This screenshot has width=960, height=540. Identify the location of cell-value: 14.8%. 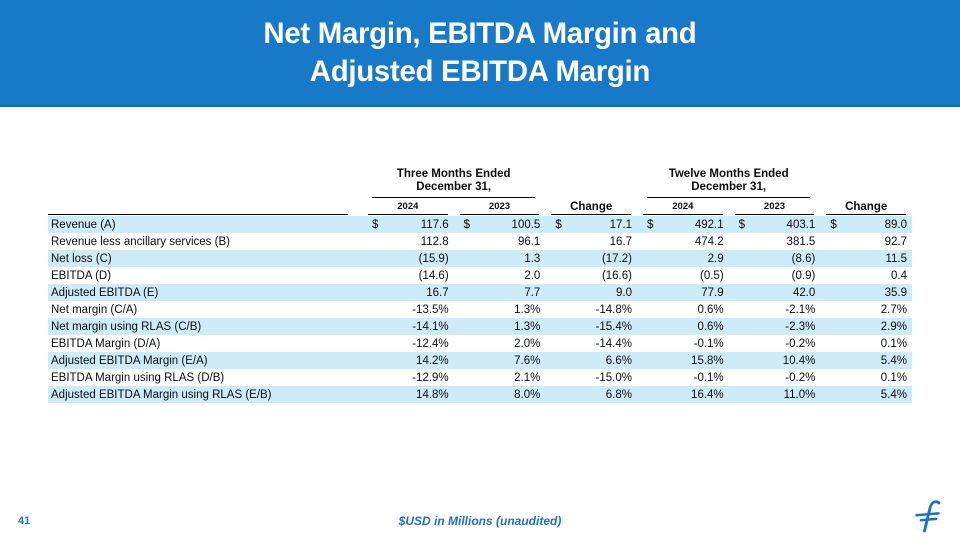
(408, 395).